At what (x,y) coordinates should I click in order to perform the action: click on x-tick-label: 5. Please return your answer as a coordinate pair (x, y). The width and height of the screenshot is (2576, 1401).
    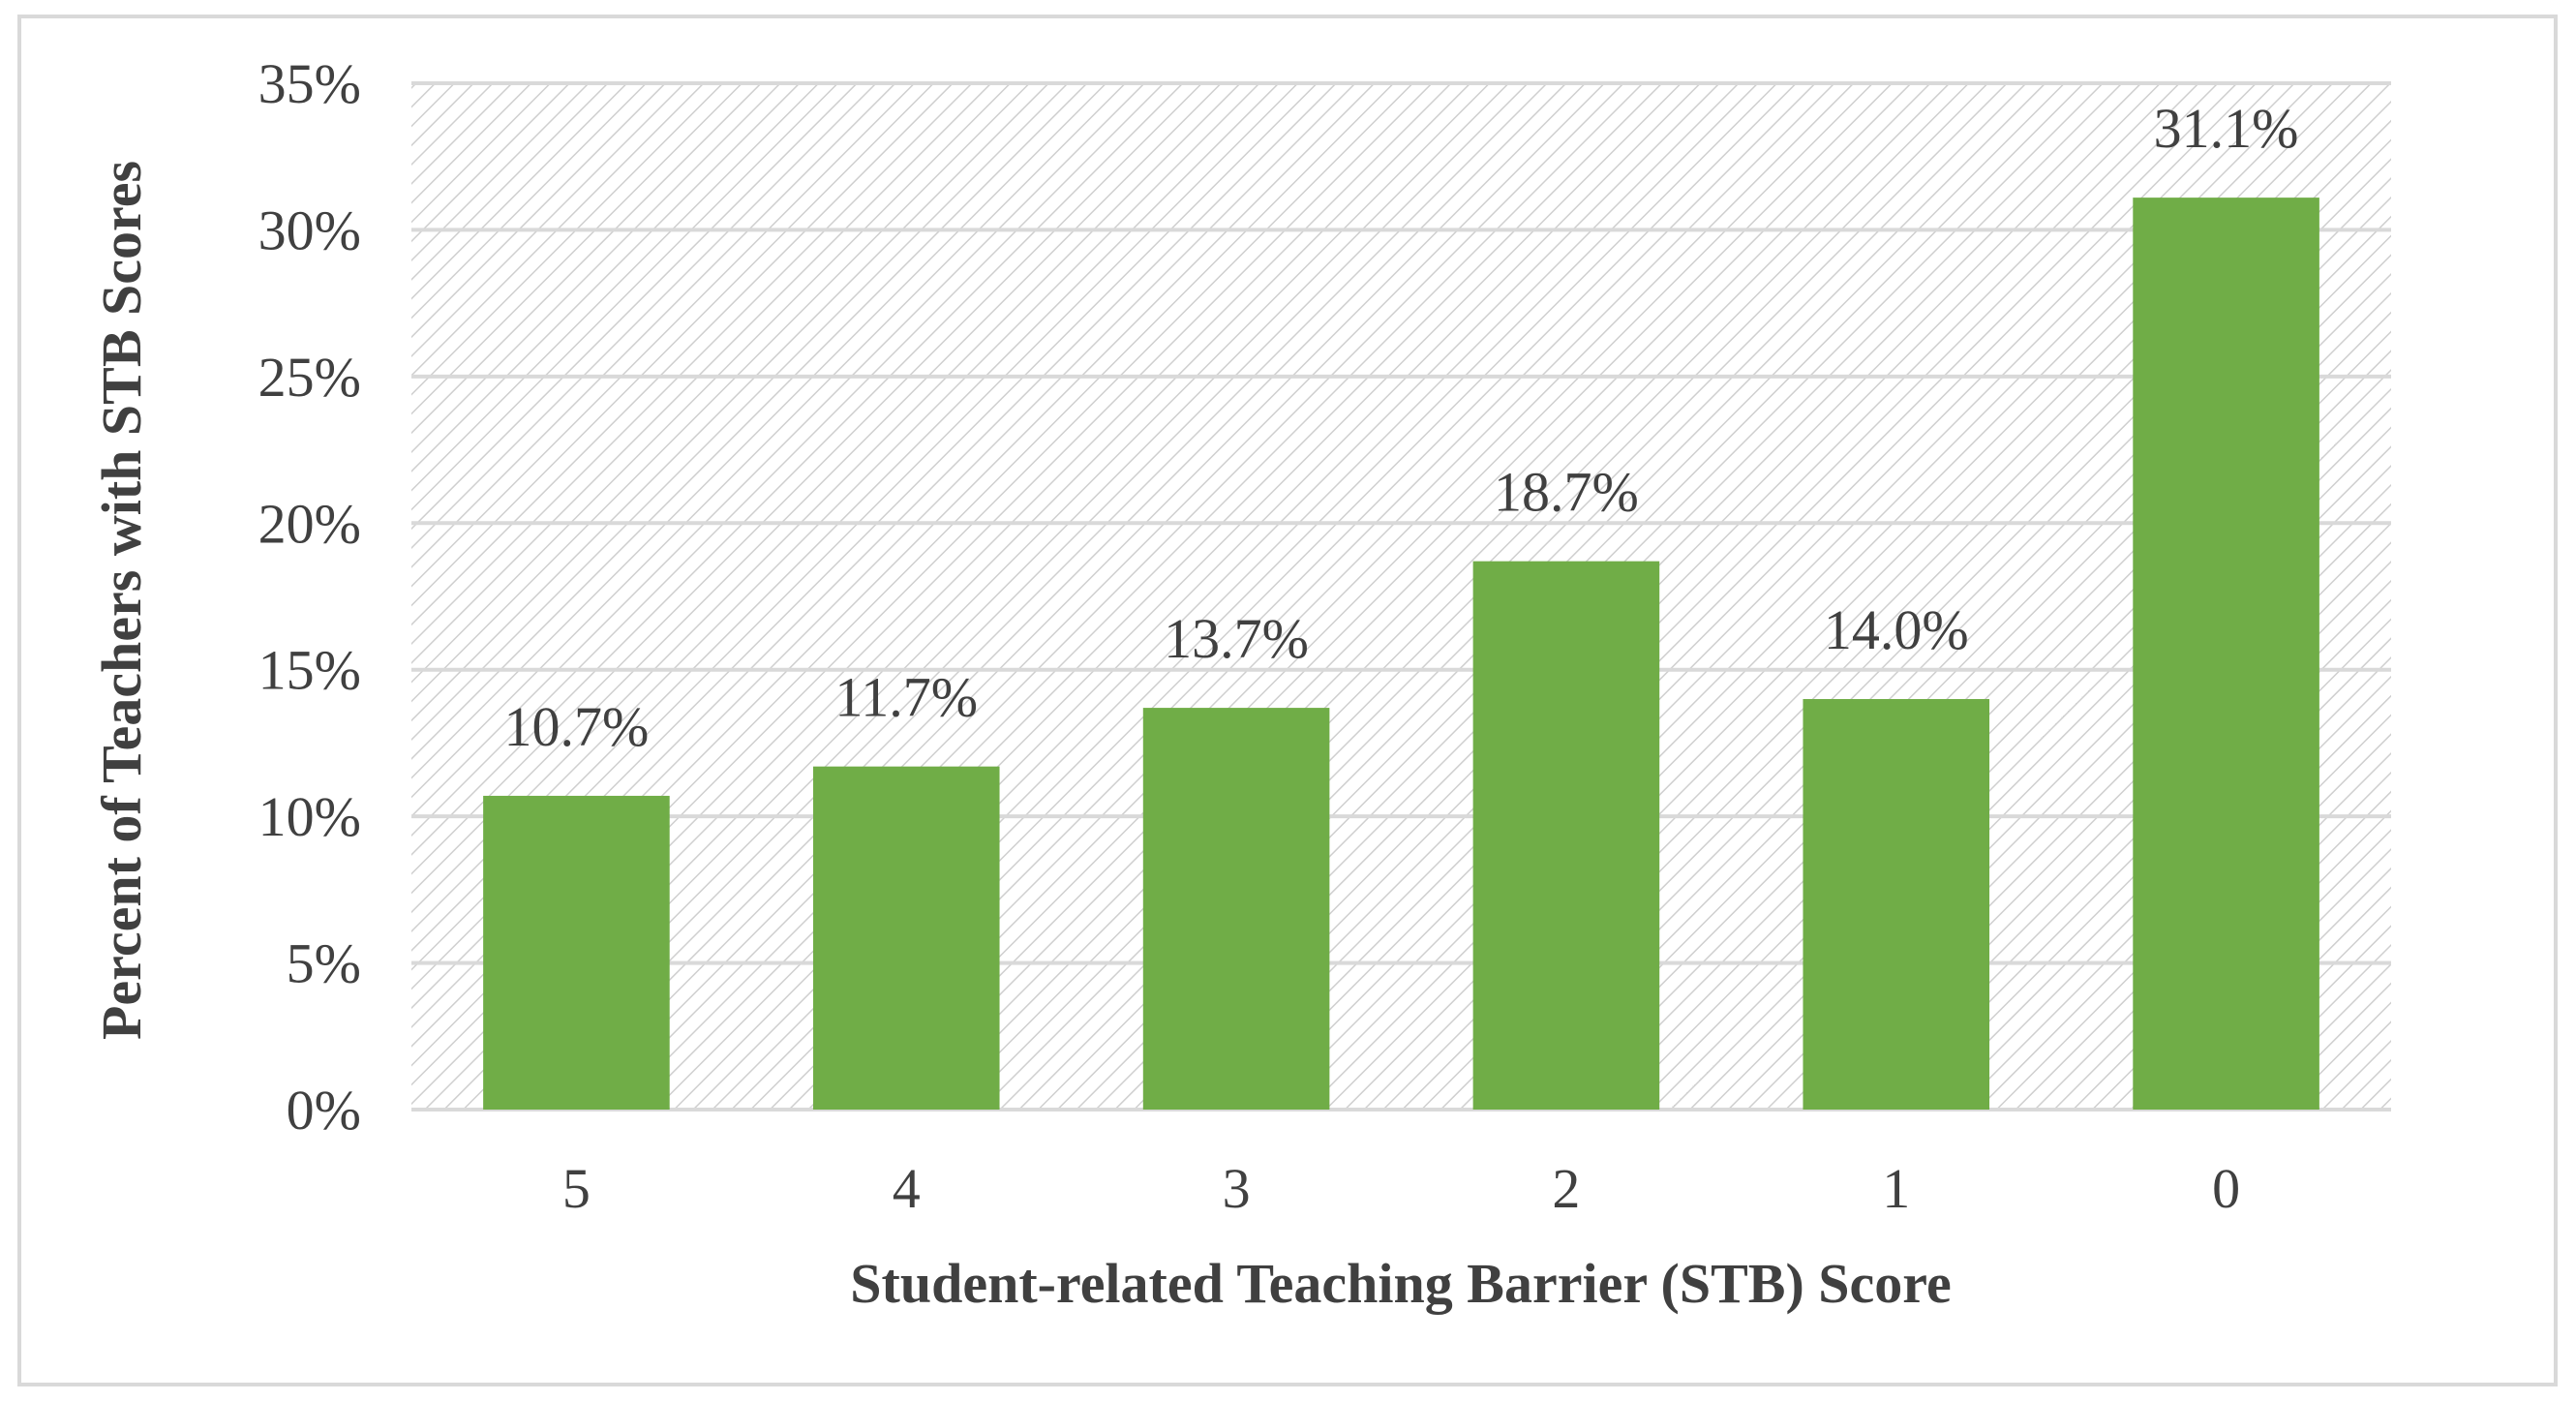
    Looking at the image, I should click on (576, 1188).